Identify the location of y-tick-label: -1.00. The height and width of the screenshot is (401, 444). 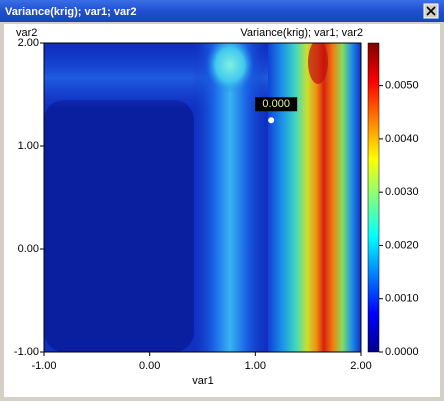
(26, 352).